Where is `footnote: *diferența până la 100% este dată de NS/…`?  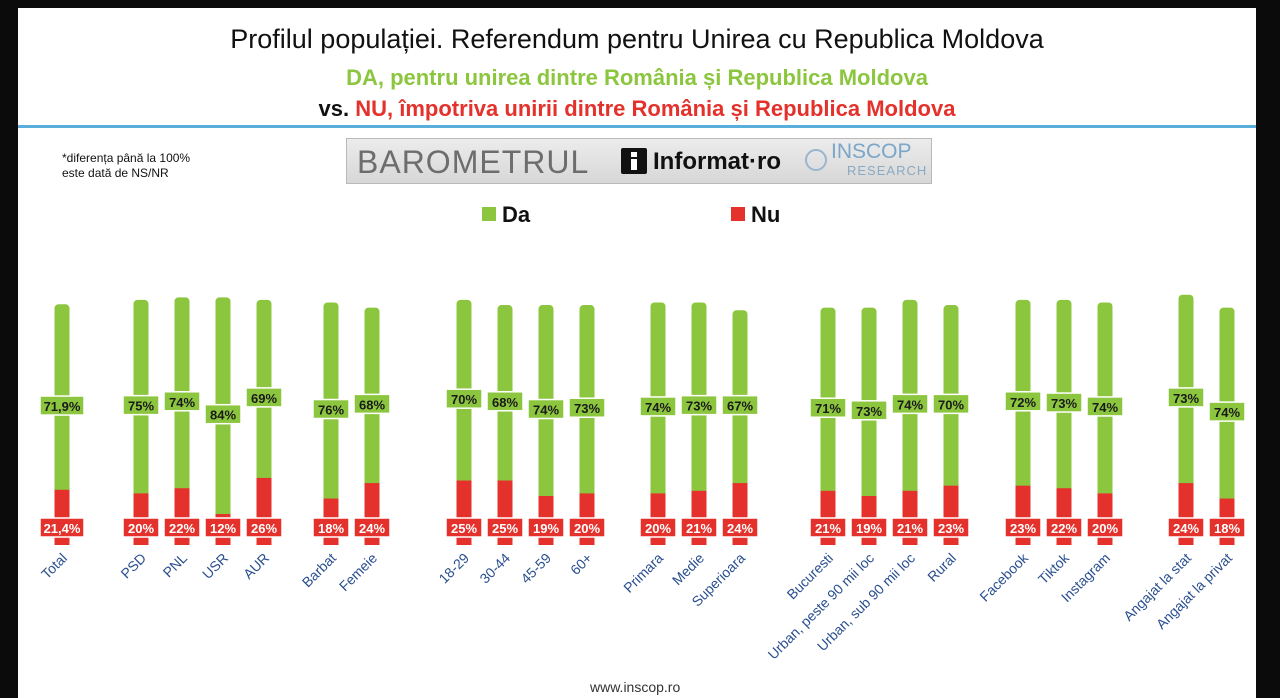
footnote: *diferența până la 100% este dată de NS/… is located at coordinates (126, 166).